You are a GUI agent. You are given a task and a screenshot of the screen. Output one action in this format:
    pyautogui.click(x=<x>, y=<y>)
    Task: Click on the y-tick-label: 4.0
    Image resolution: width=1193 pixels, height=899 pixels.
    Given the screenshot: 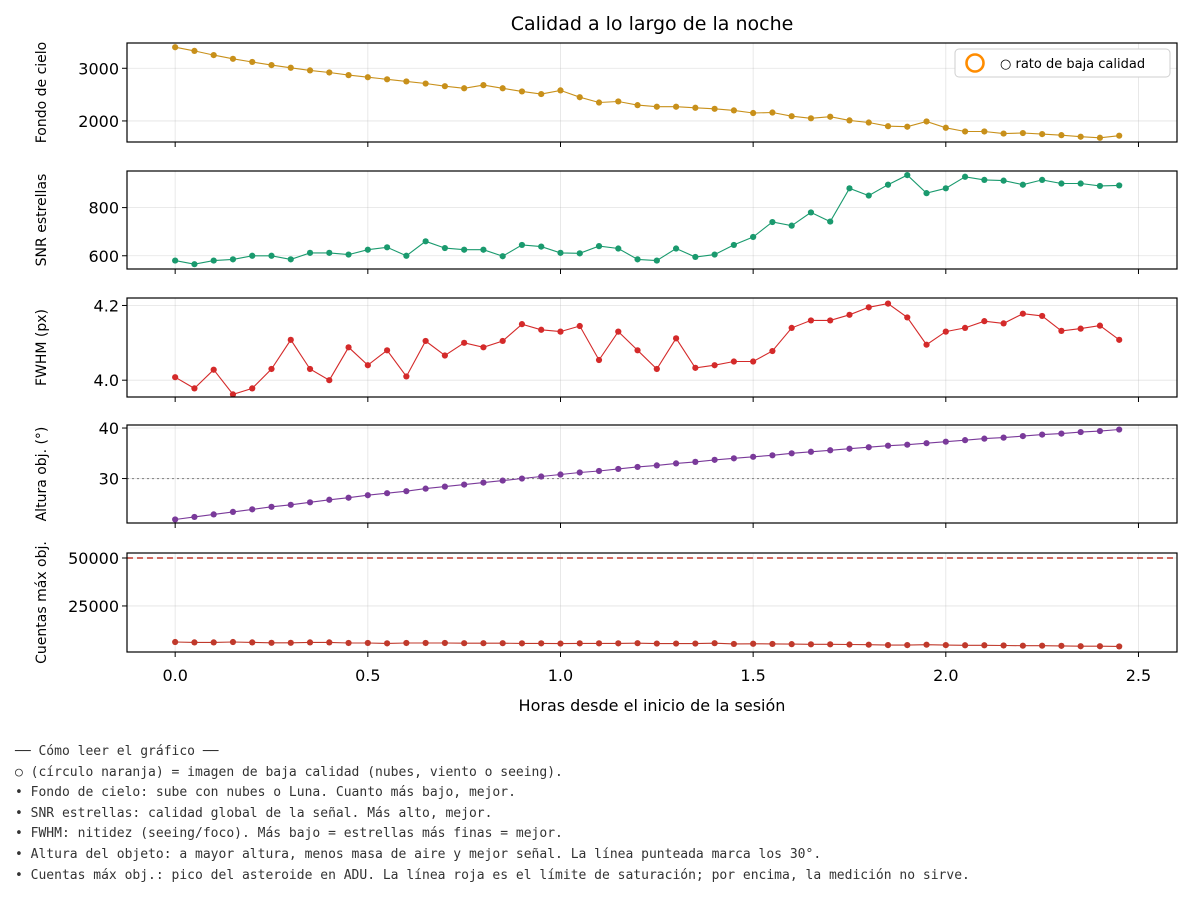 What is the action you would take?
    pyautogui.click(x=106, y=380)
    